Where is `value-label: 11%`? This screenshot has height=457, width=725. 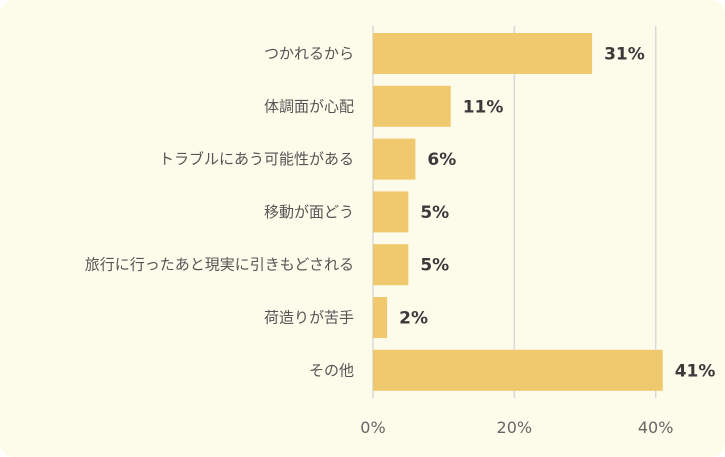
value-label: 11% is located at coordinates (483, 107).